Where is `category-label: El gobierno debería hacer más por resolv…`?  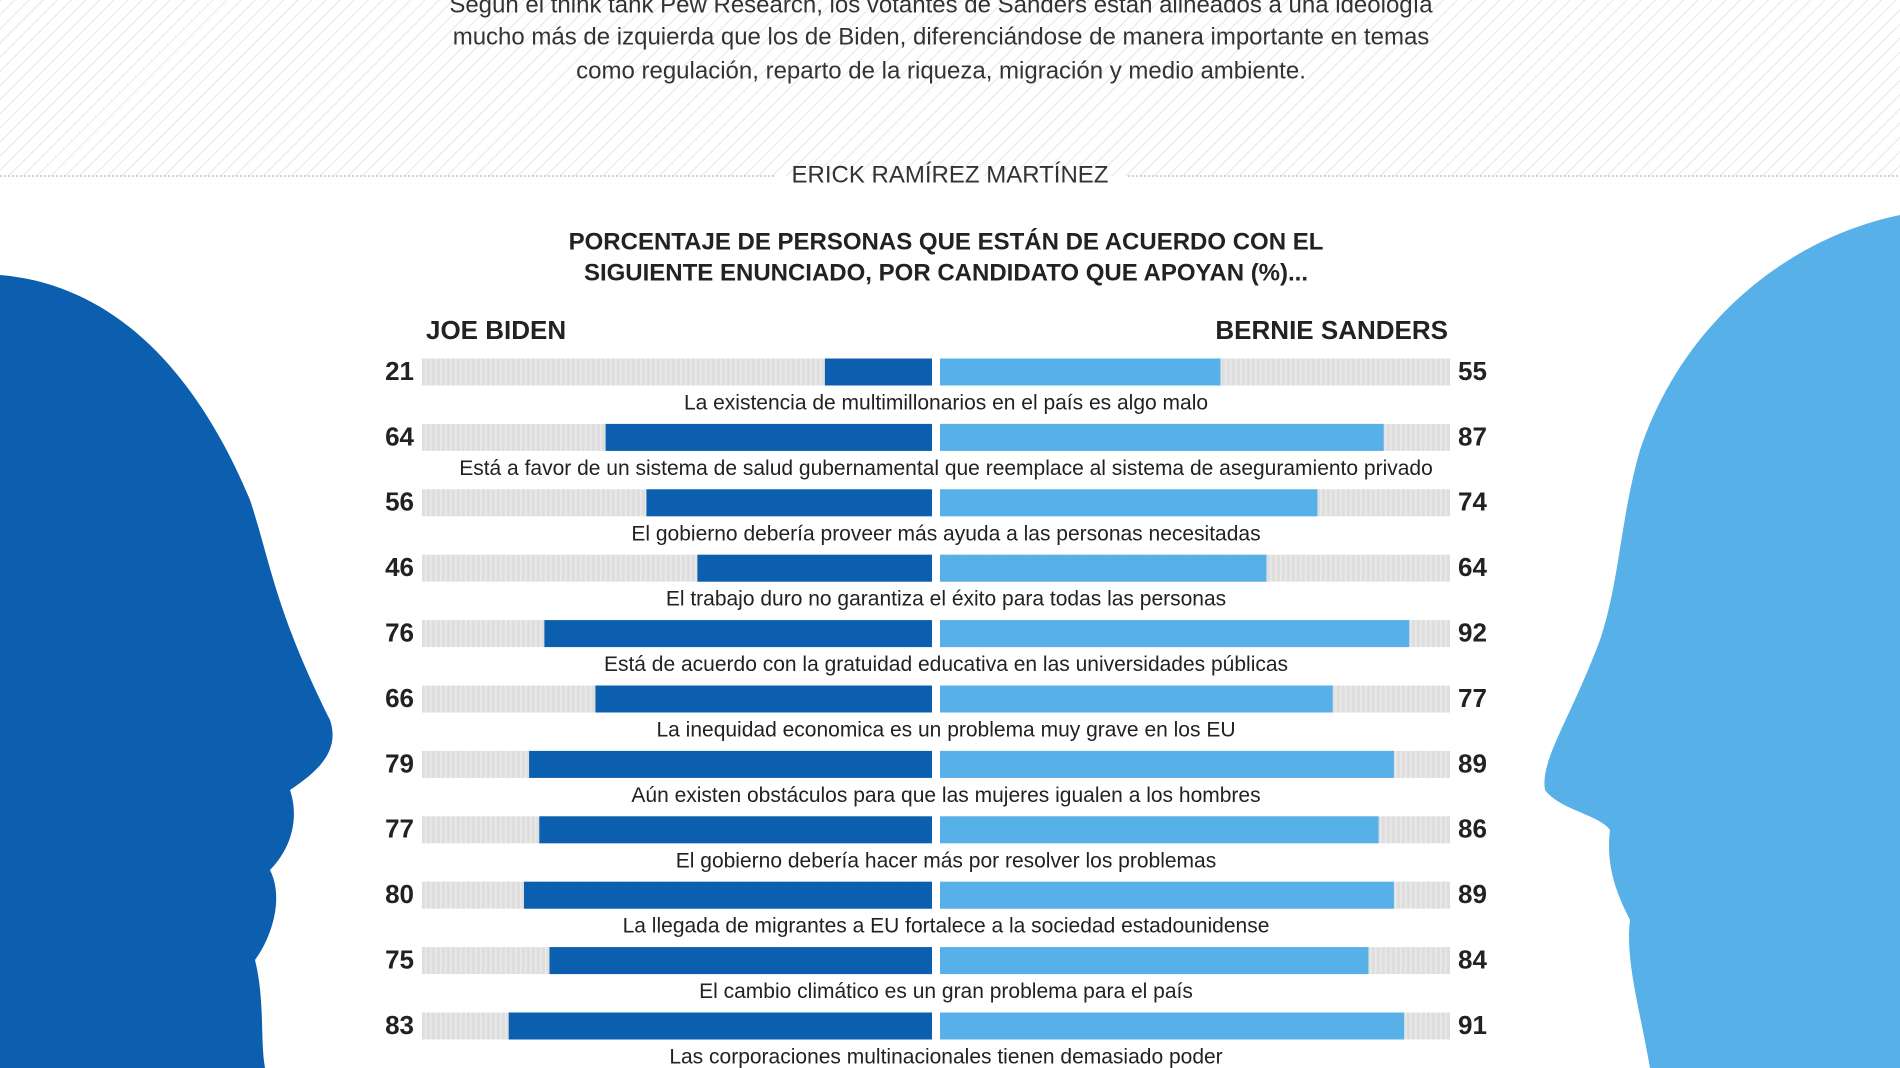 category-label: El gobierno debería hacer más por resolv… is located at coordinates (946, 860).